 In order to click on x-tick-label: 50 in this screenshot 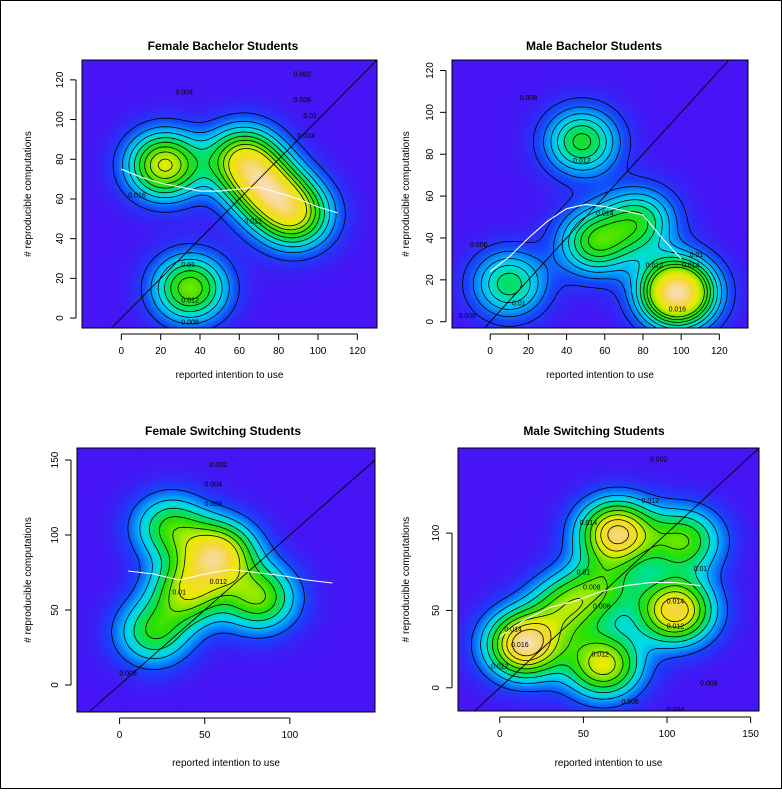, I will do `click(205, 735)`.